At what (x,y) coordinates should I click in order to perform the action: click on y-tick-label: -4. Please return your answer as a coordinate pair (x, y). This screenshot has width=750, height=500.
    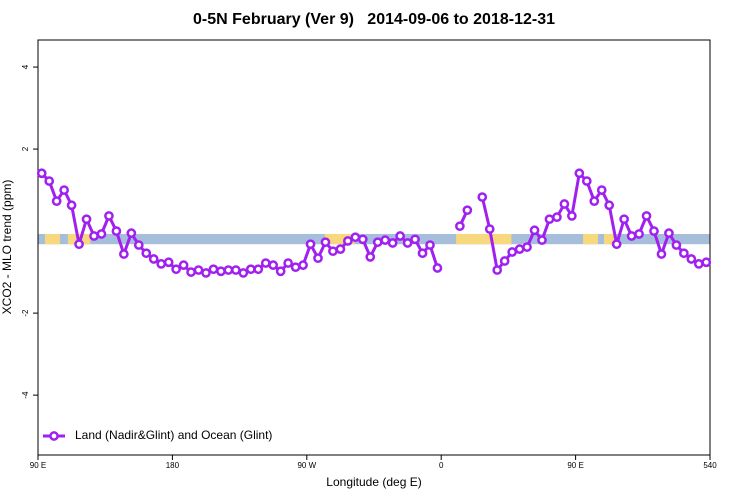
    Looking at the image, I should click on (25, 395).